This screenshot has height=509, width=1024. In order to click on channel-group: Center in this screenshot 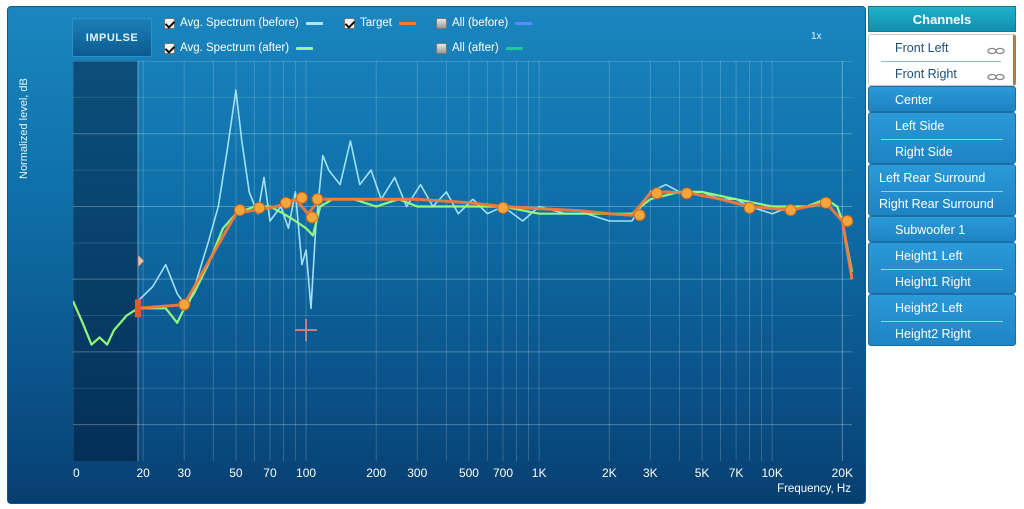, I will do `click(942, 99)`.